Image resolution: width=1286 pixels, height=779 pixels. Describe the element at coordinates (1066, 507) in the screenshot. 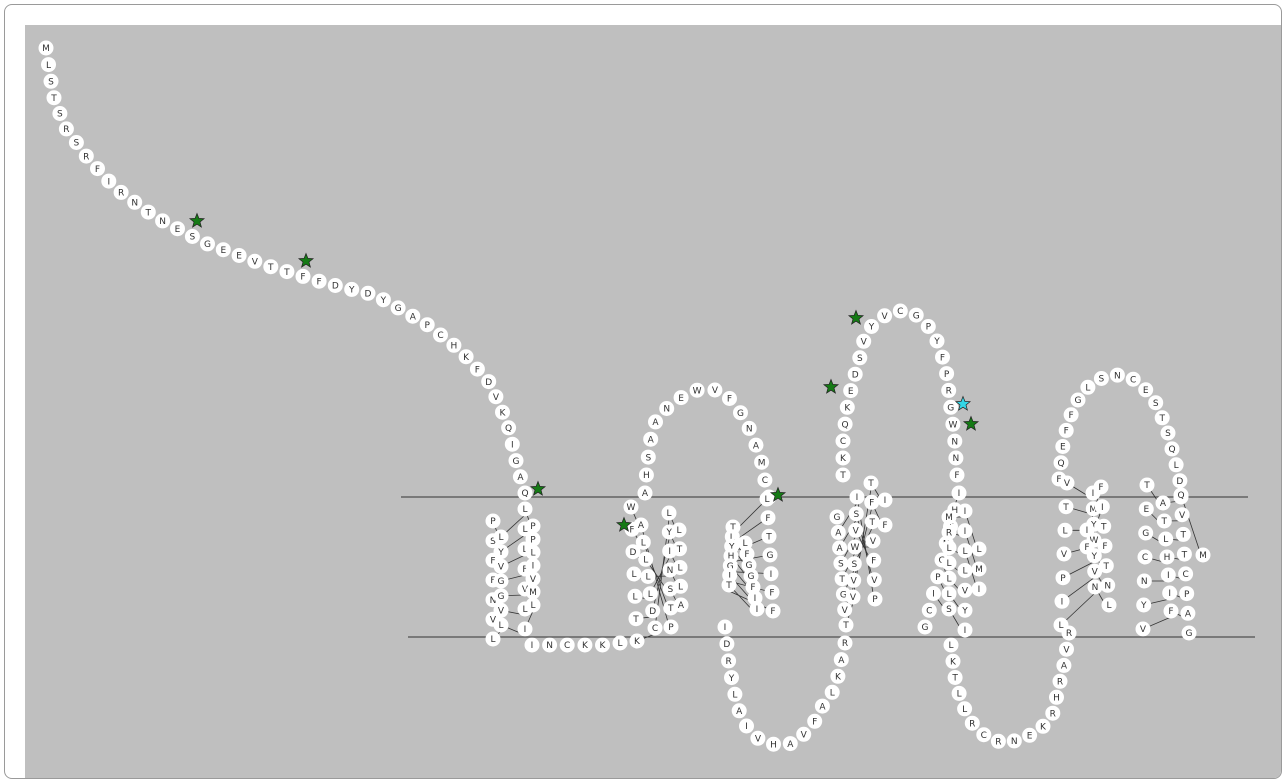

I see `tm6-residue: T` at that location.